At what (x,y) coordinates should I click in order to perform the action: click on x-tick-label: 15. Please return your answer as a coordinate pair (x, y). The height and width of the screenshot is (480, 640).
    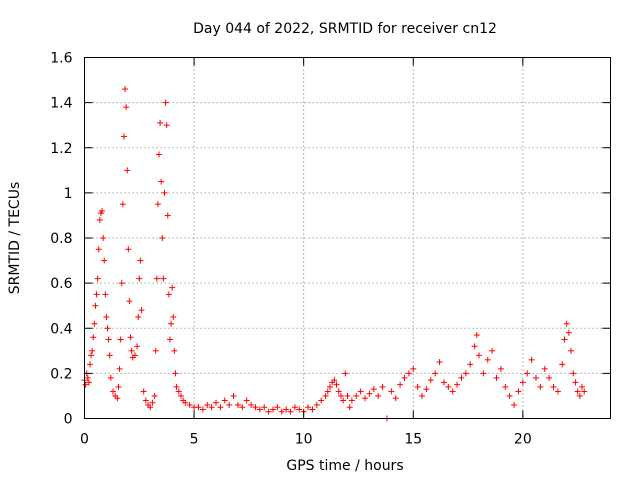
    Looking at the image, I should click on (413, 440).